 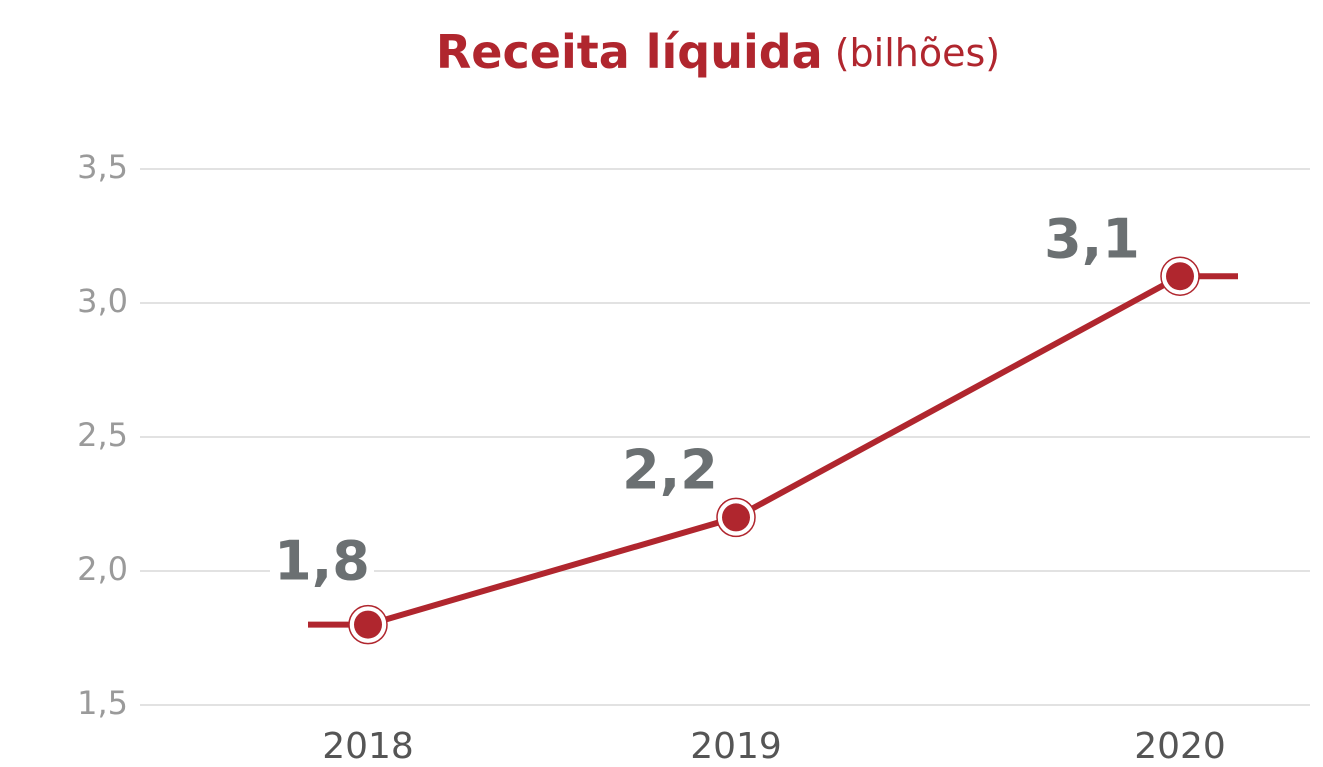 I want to click on y-tick-label: 2,0, so click(x=102, y=569).